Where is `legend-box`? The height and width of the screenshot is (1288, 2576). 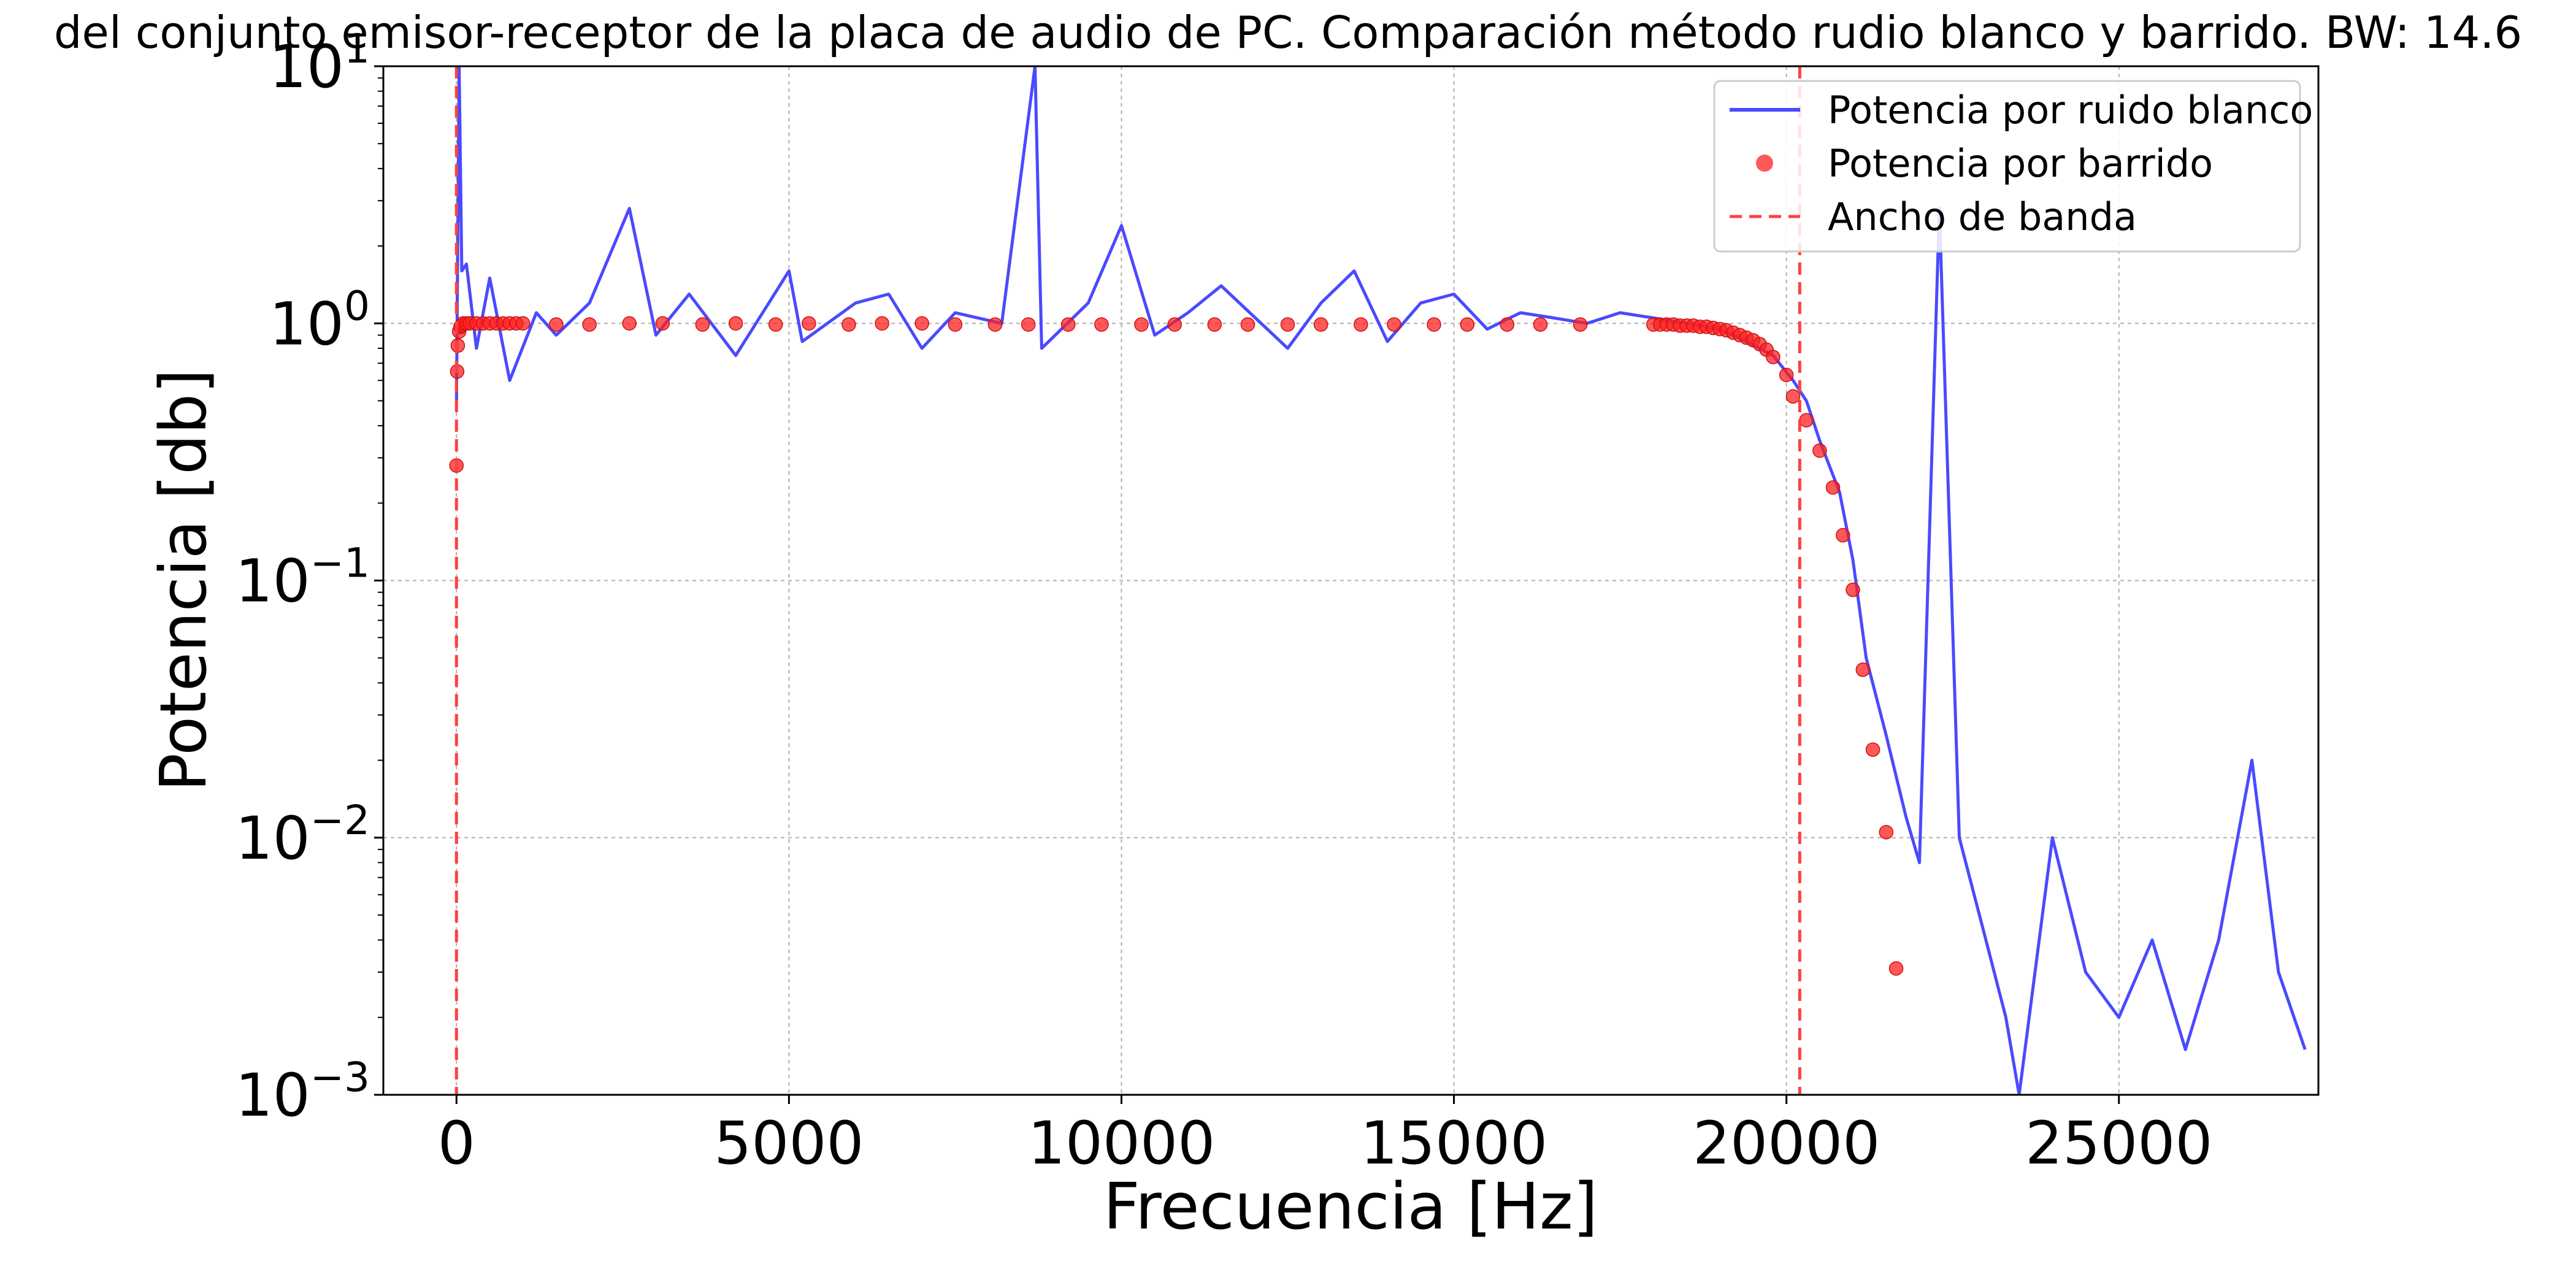
legend-box is located at coordinates (2007, 166).